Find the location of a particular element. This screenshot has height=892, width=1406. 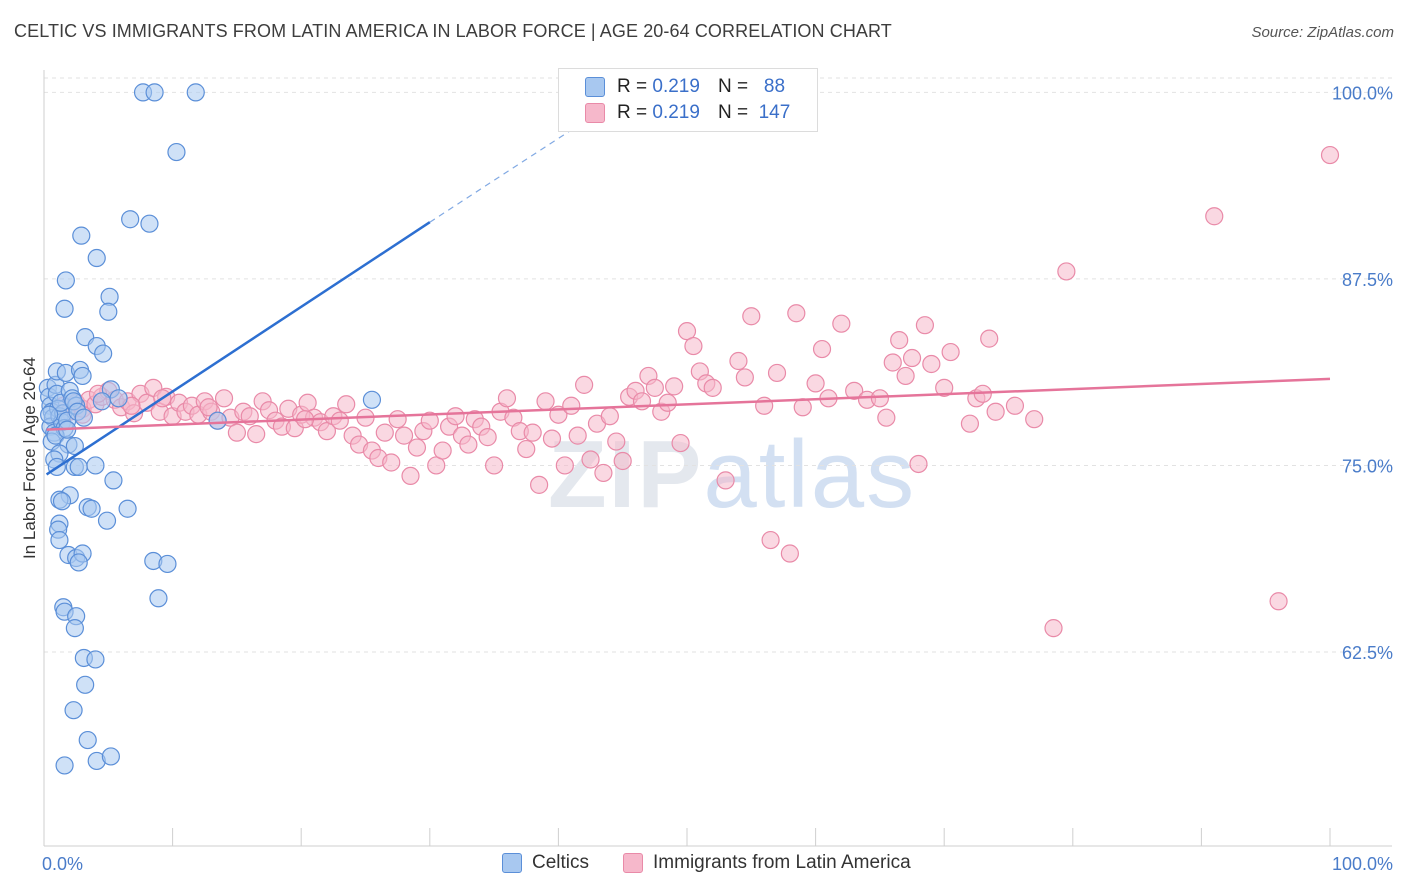

watermark-atlas: atlas is located at coordinates (810, 474).